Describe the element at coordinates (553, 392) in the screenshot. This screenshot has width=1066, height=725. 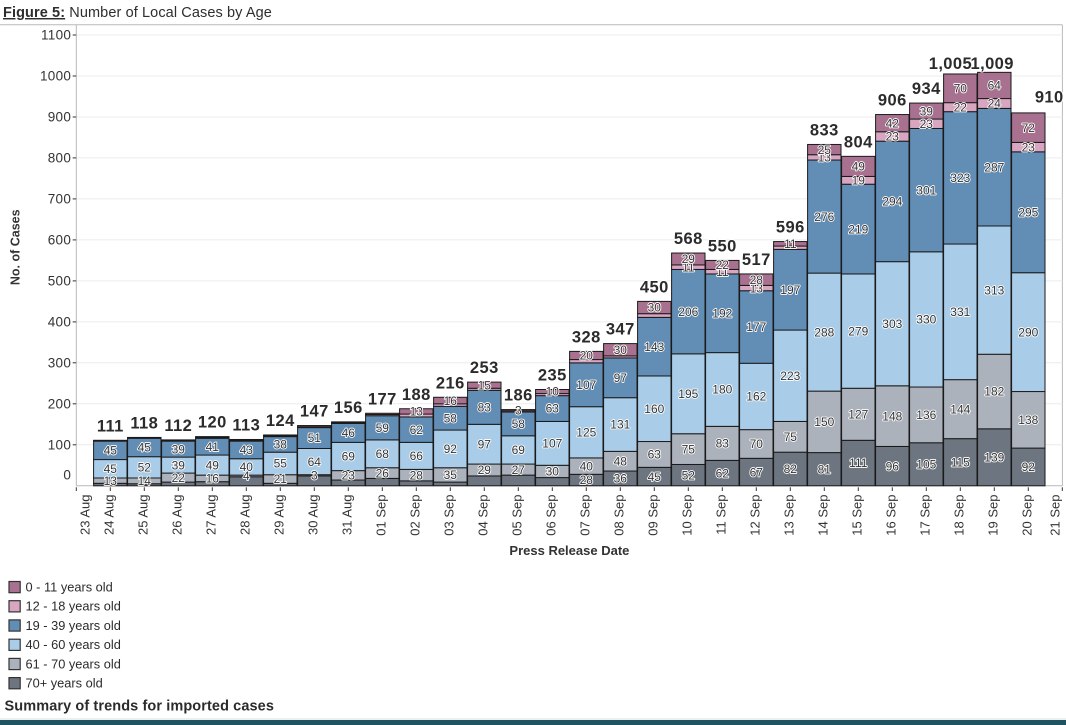
I see `svg-text: 10` at that location.